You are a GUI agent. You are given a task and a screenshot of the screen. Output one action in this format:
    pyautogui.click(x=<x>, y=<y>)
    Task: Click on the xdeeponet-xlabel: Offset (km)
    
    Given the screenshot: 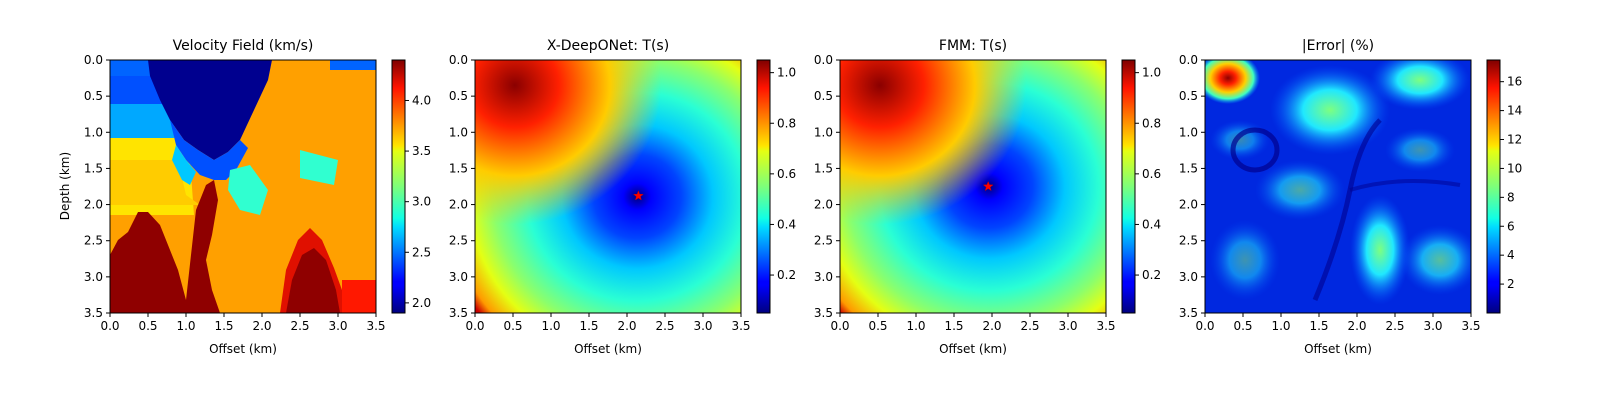 What is the action you would take?
    pyautogui.click(x=608, y=349)
    